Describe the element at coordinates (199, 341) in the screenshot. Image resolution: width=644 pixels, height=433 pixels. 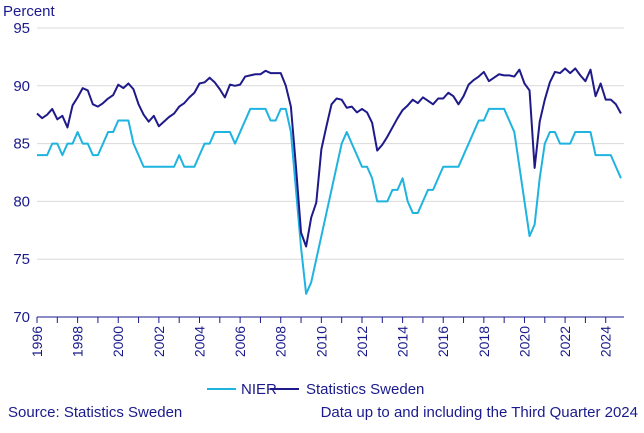
I see `x-tick-label: 2004` at that location.